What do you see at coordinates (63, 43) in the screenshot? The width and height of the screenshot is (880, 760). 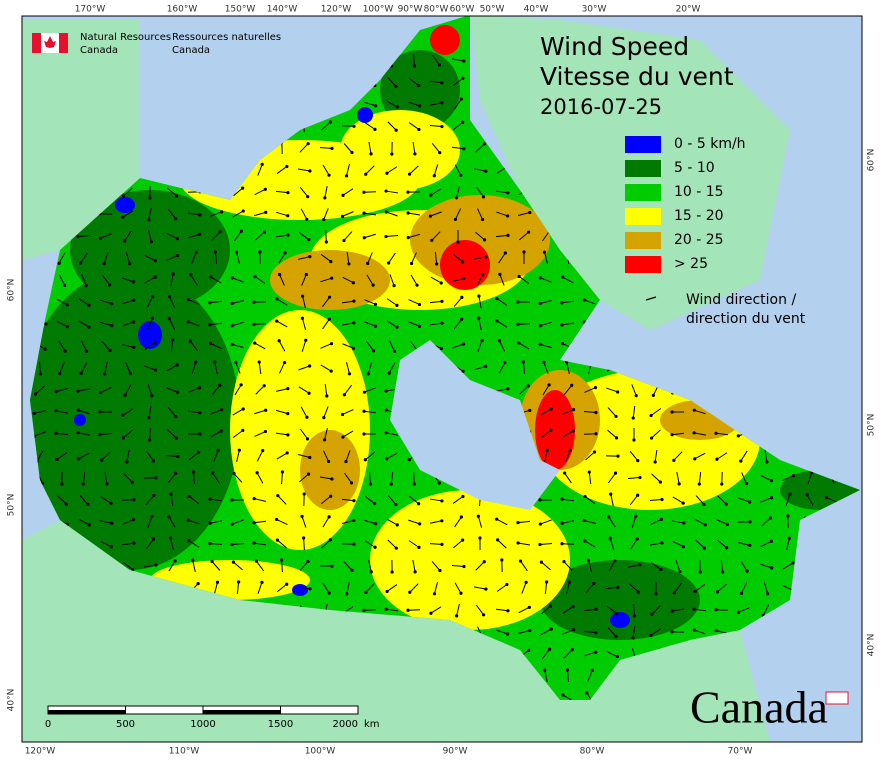 I see `flag-bar` at bounding box center [63, 43].